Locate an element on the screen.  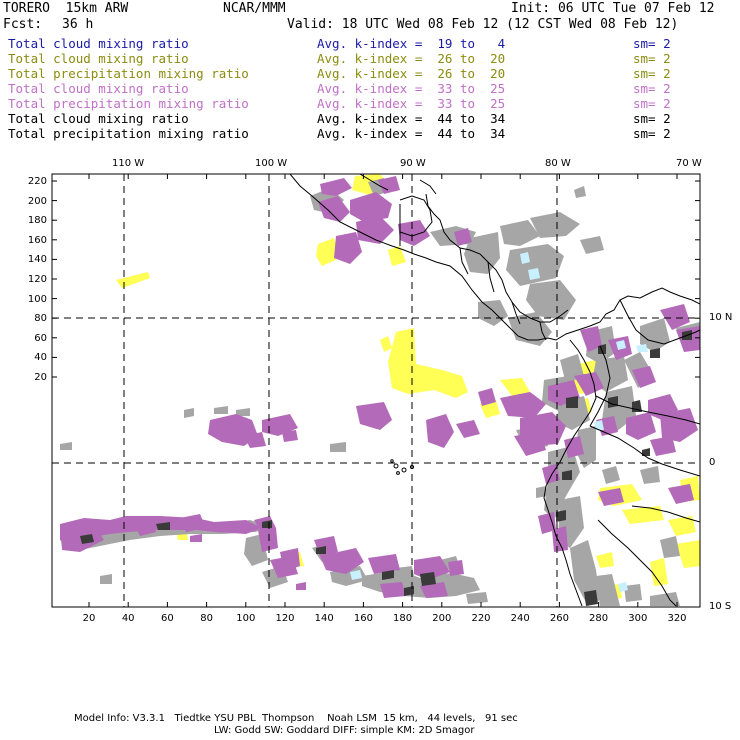
y-tick-label: 160 is located at coordinates (37, 240).